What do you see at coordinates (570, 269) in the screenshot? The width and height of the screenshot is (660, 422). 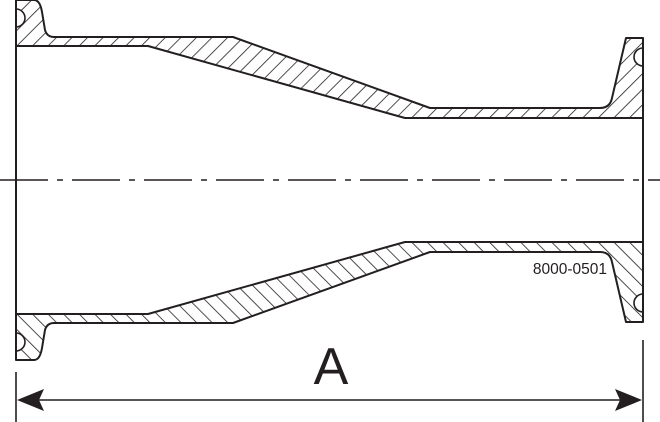 I see `part-number-label: 8000-0501` at bounding box center [570, 269].